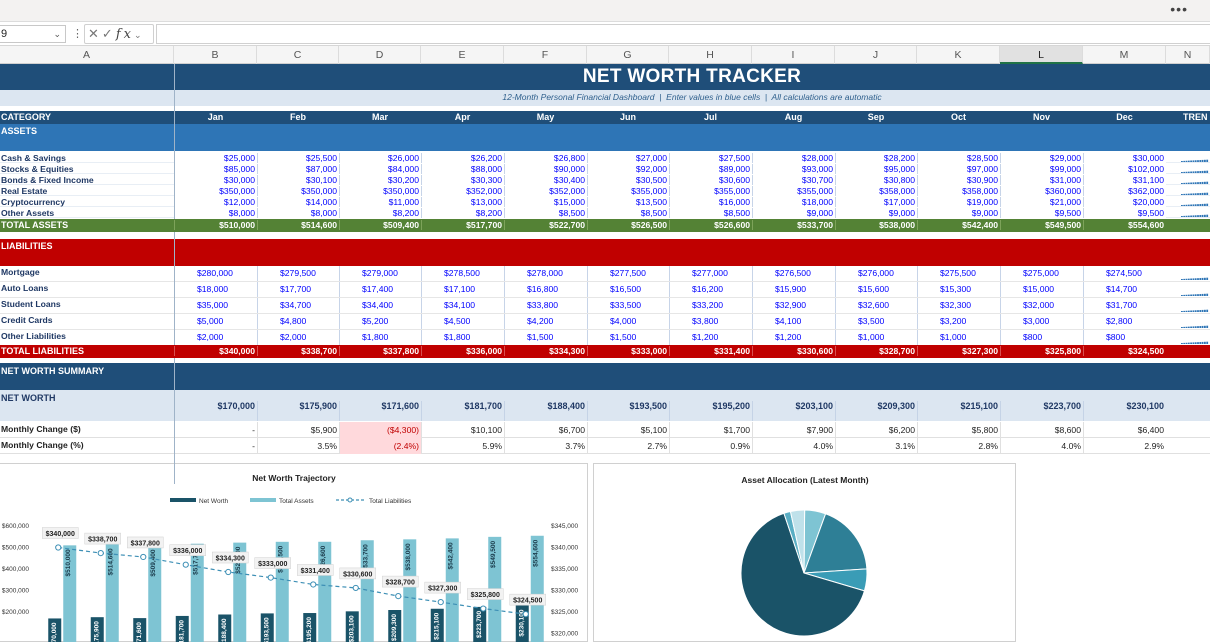 Image resolution: width=1210 pixels, height=642 pixels. I want to click on input-cell: $4,100, so click(793, 321).